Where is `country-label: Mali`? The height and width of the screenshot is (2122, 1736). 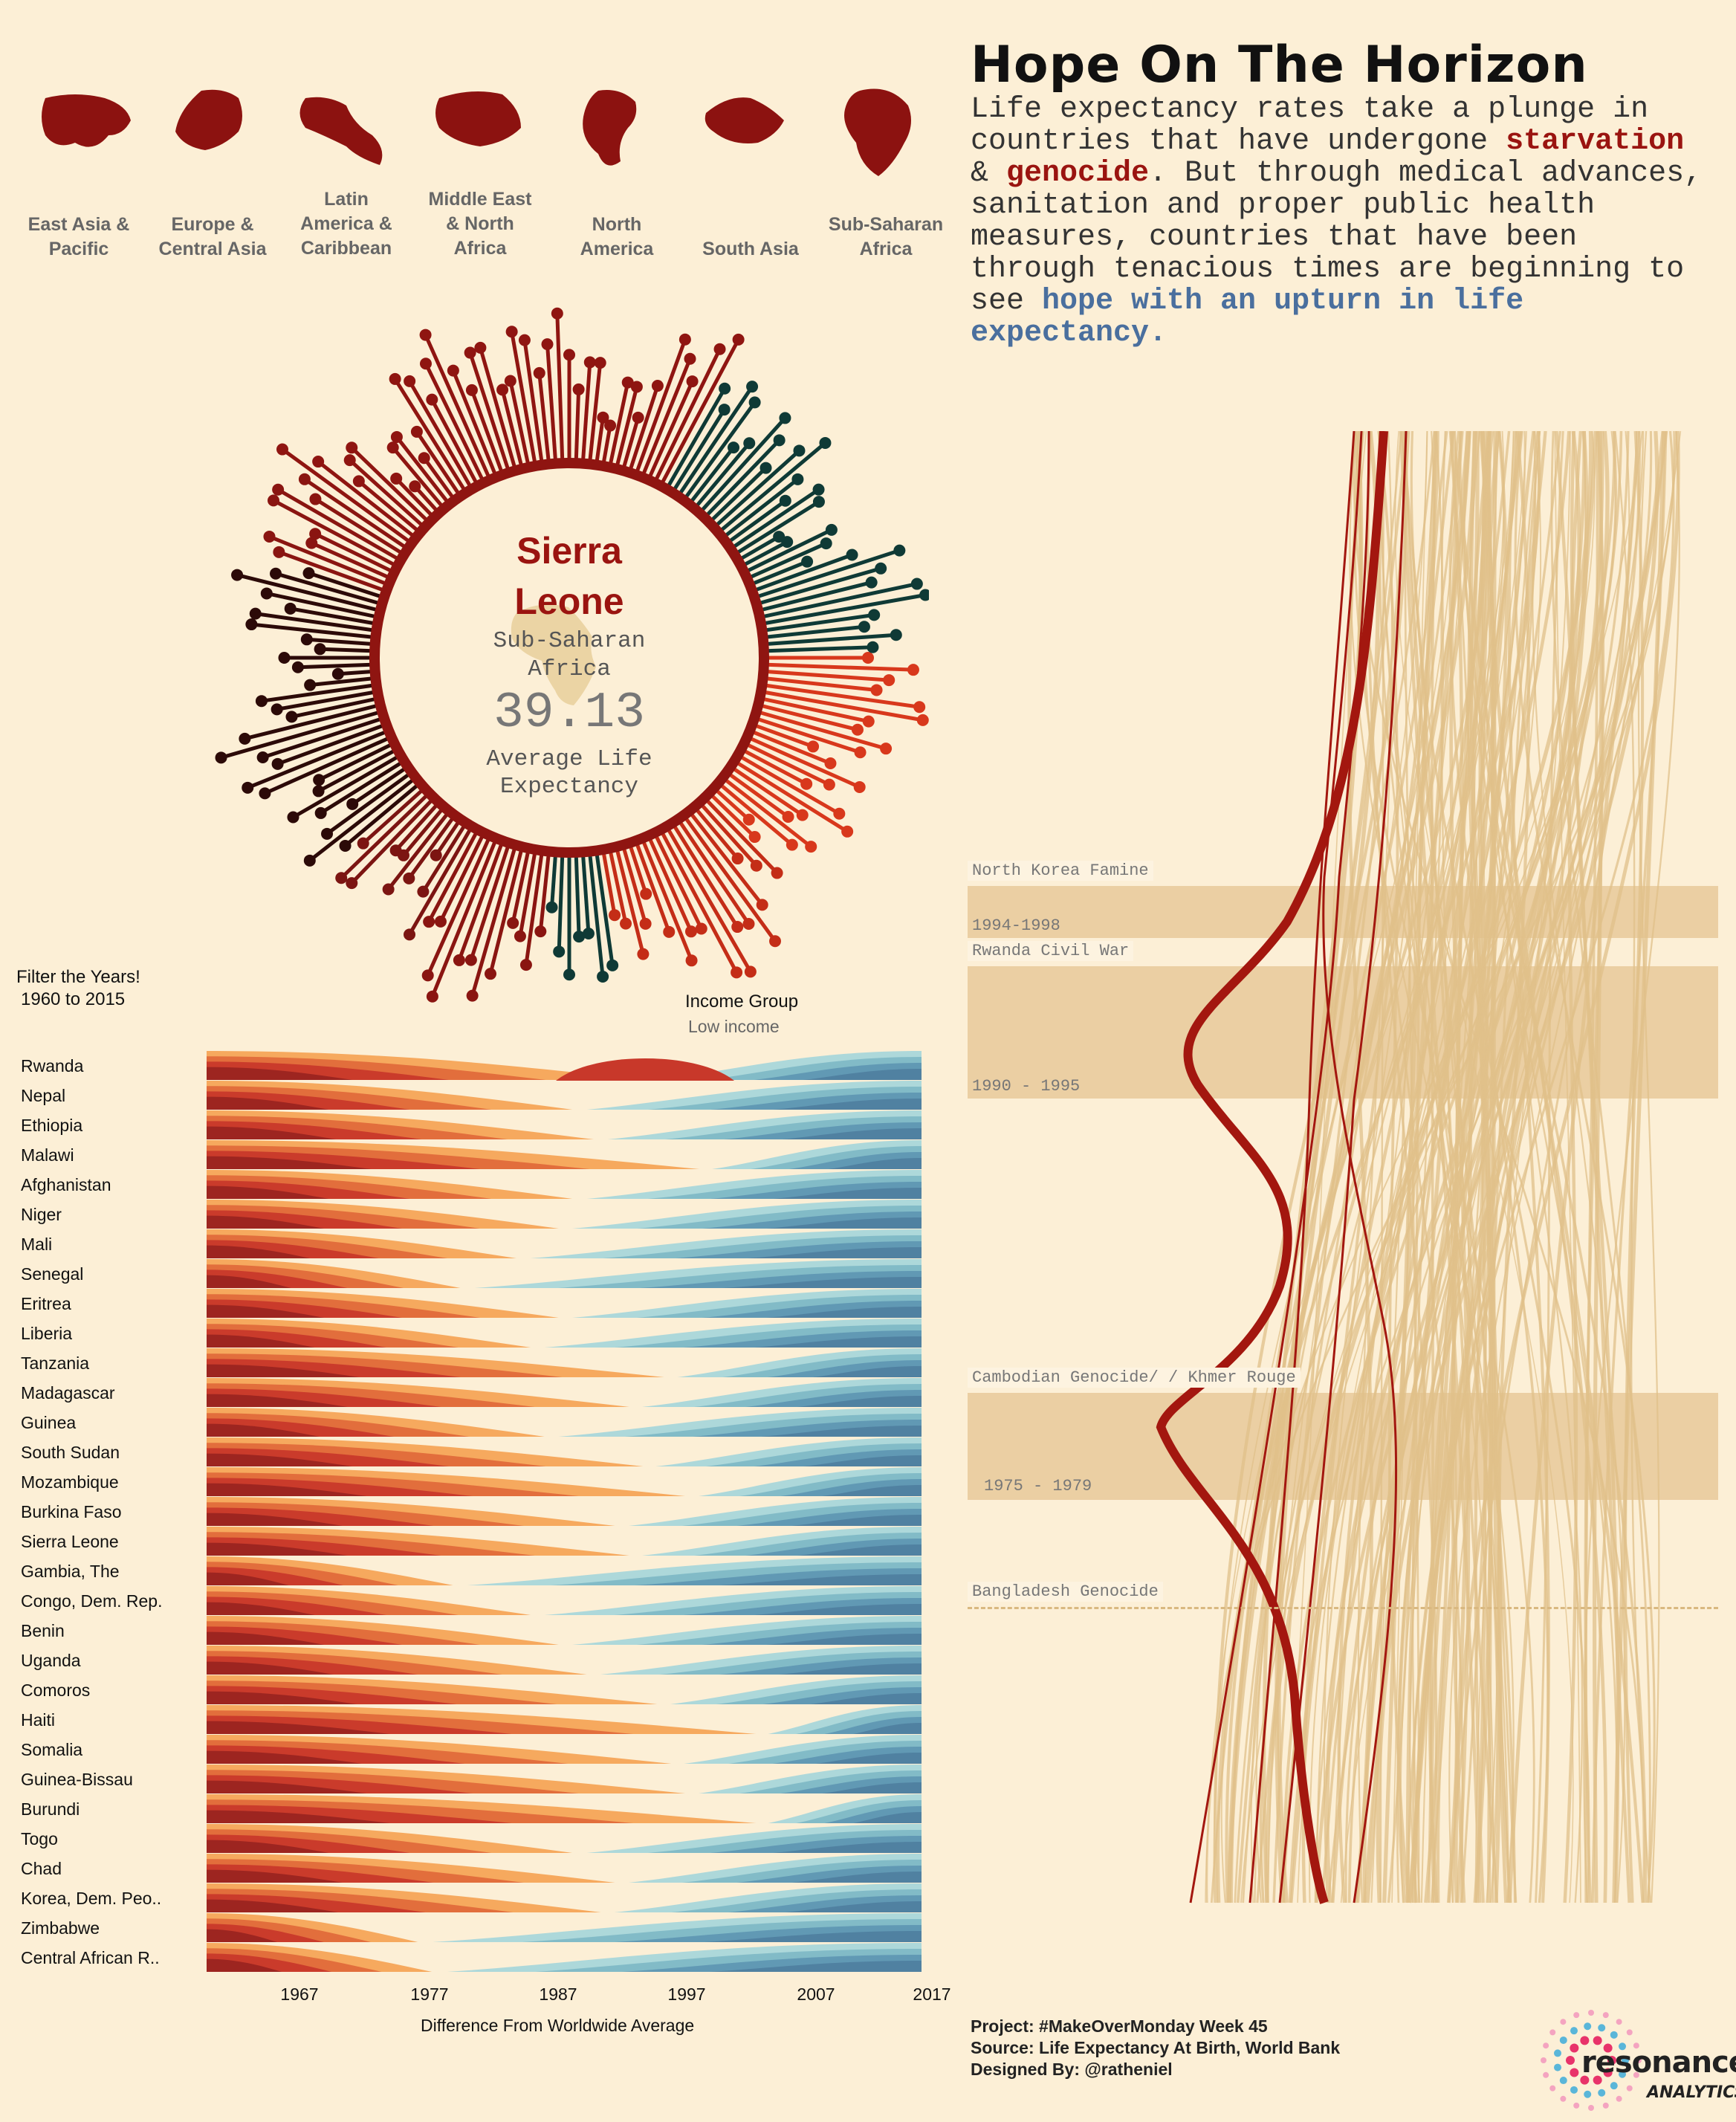 country-label: Mali is located at coordinates (37, 1244).